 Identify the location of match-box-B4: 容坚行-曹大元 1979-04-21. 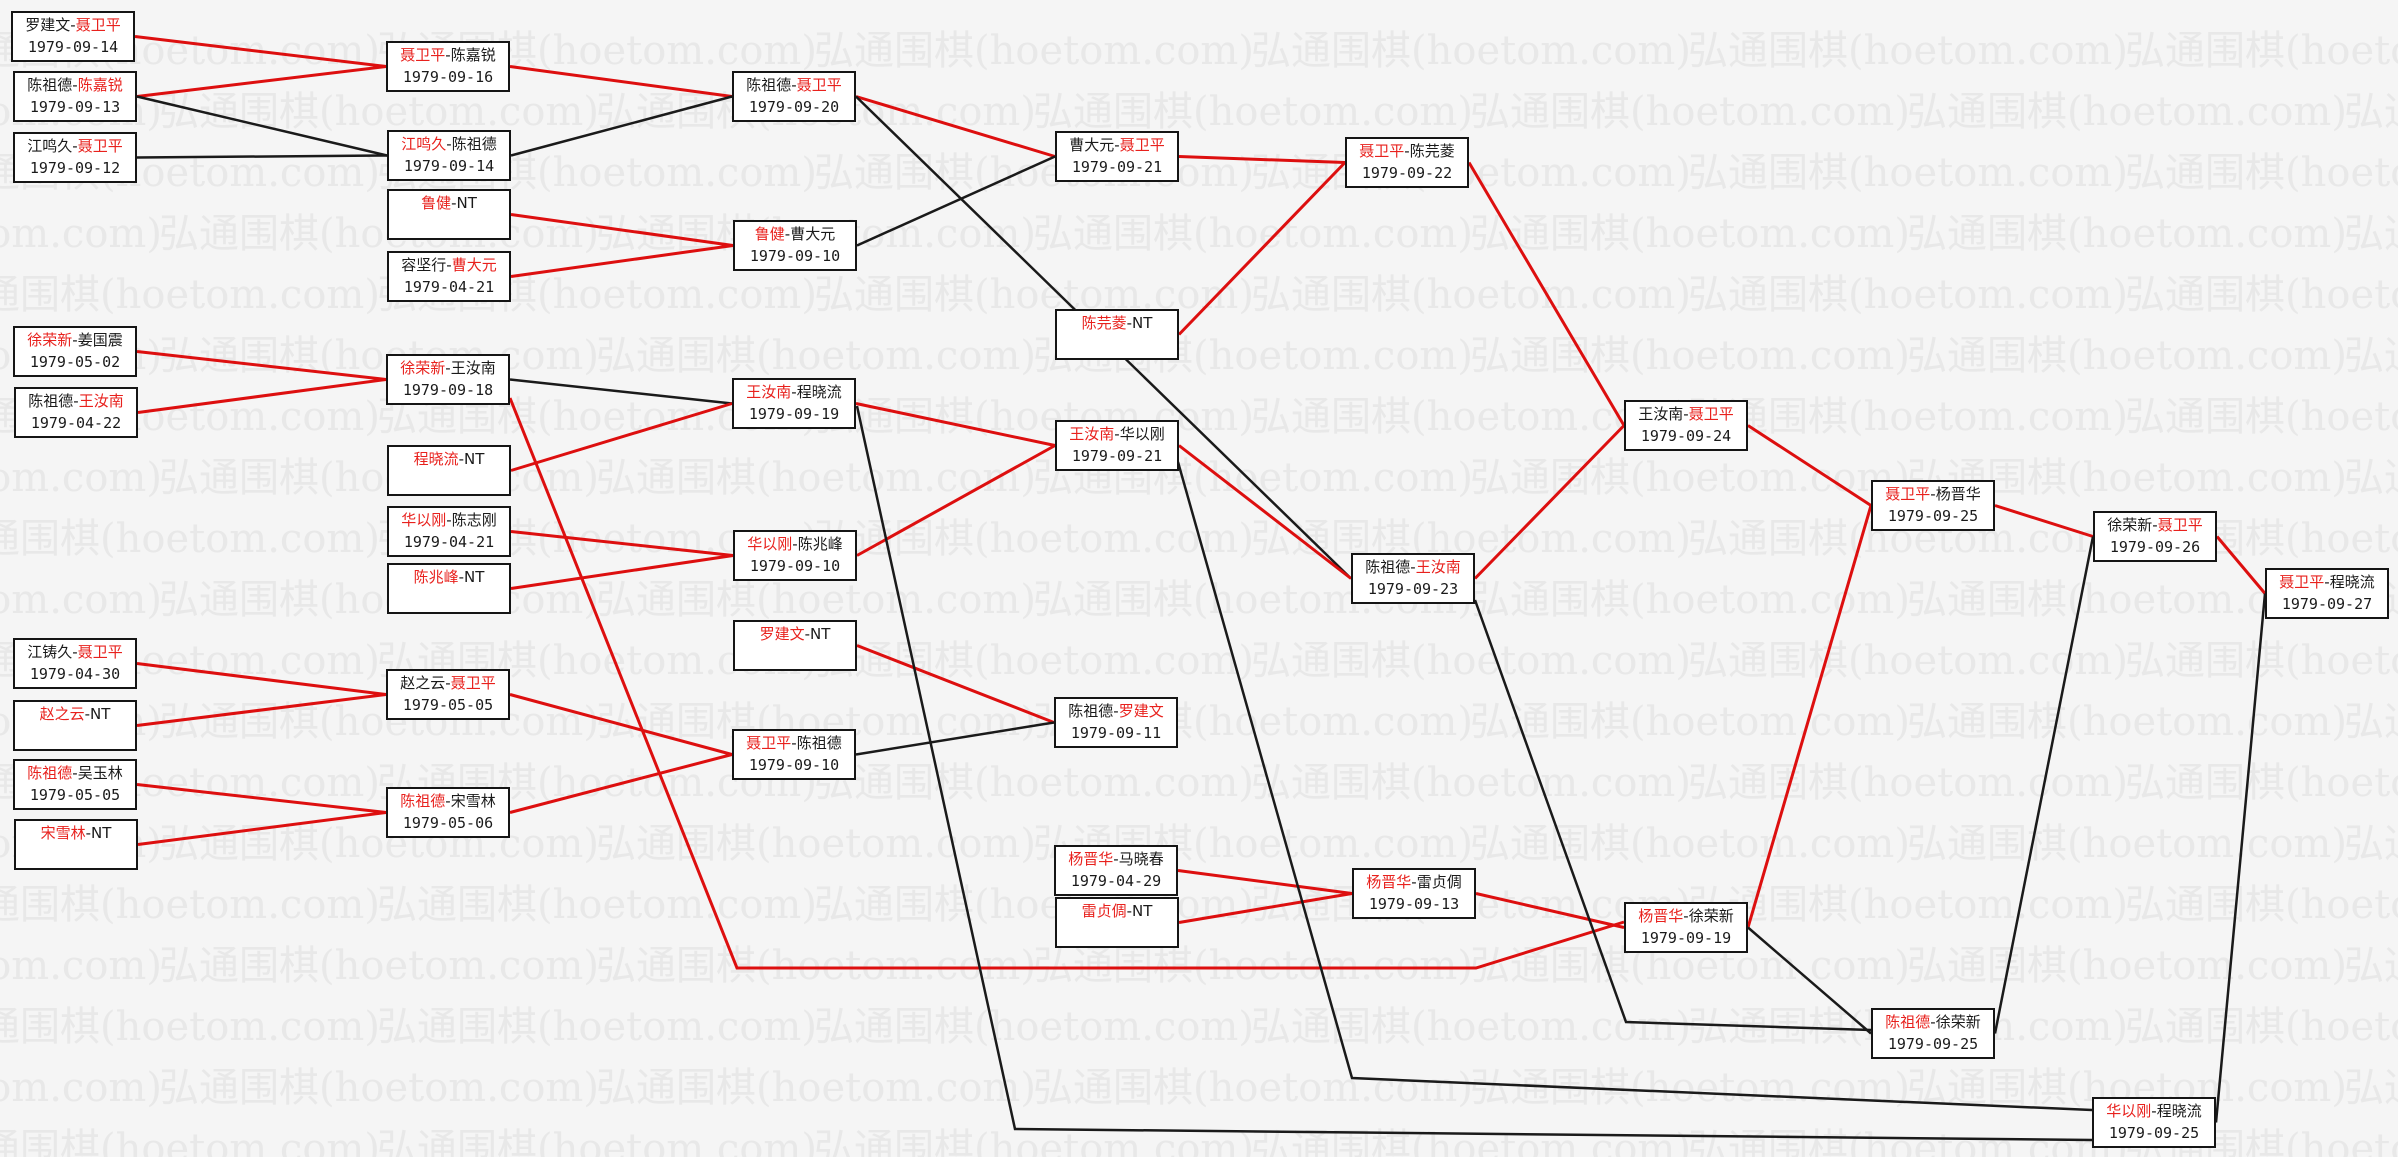
(449, 276).